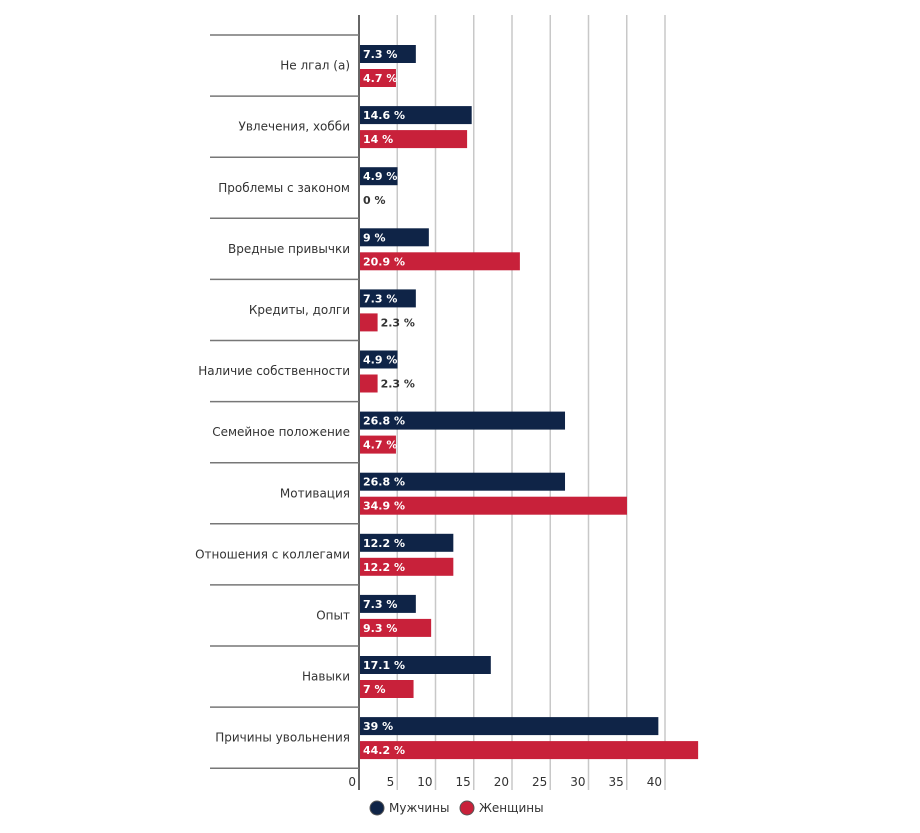 The image size is (920, 833). I want to click on category-label: Увлечения, хобби, so click(294, 127).